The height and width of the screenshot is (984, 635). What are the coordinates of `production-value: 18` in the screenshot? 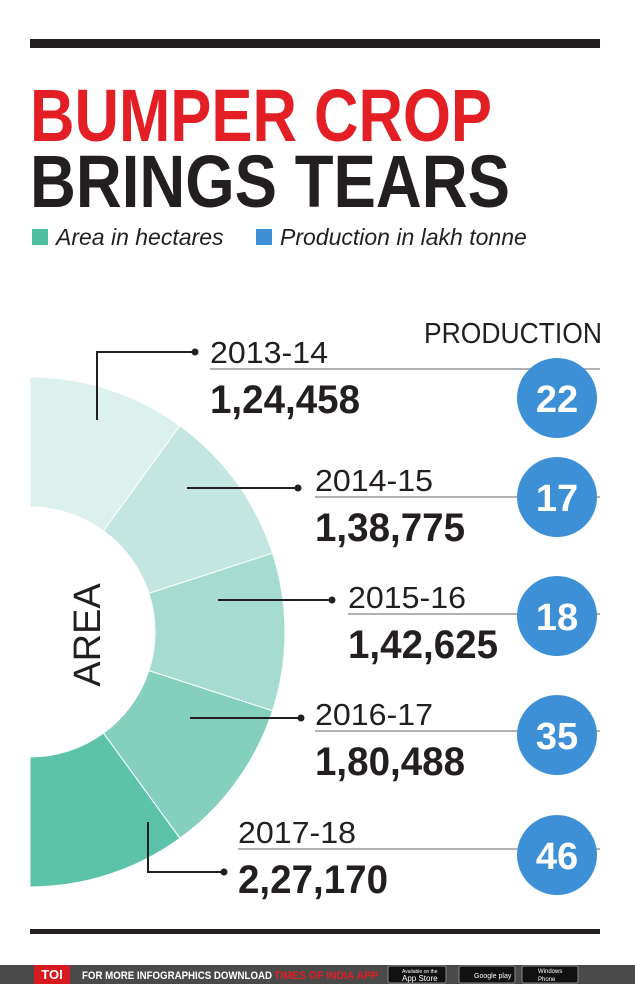 It's located at (557, 618).